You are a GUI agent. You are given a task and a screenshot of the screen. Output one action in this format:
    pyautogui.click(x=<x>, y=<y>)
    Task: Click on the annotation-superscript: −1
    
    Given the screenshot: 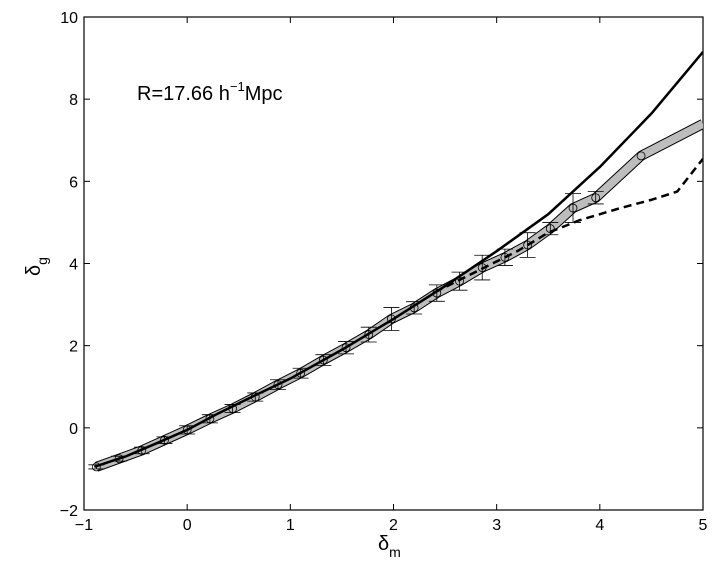 What is the action you would take?
    pyautogui.click(x=237, y=86)
    